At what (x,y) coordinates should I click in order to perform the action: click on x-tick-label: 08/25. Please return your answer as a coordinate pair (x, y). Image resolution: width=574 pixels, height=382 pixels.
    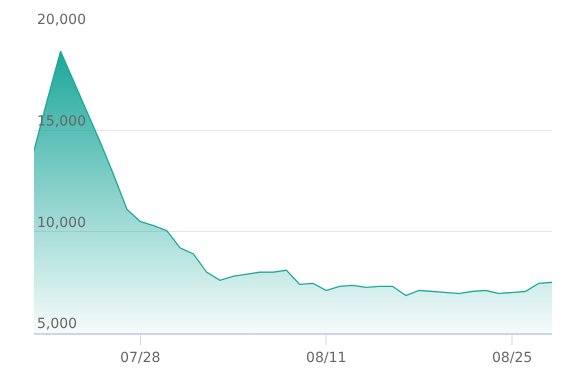
    Looking at the image, I should click on (512, 358).